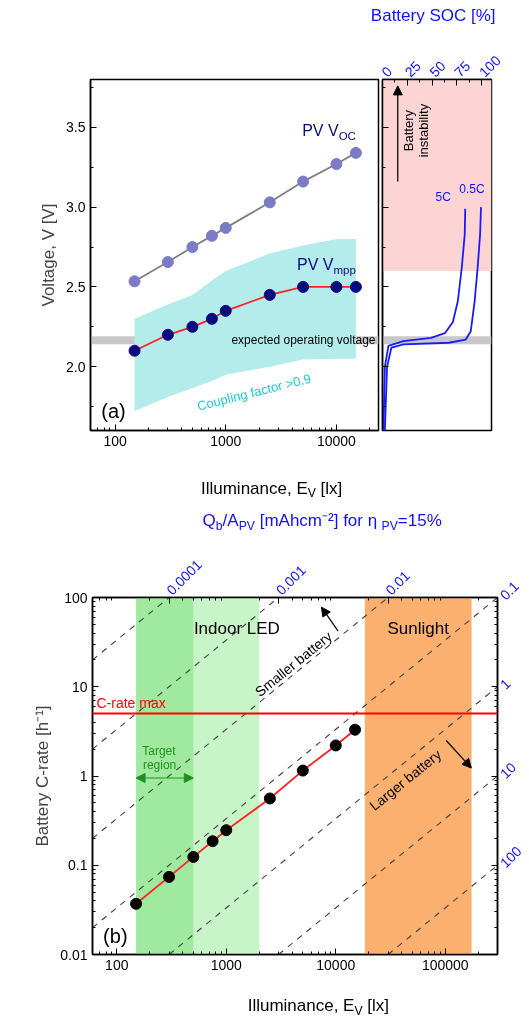 The height and width of the screenshot is (1021, 529). What do you see at coordinates (413, 69) in the screenshot?
I see `x-tick-label: 25` at bounding box center [413, 69].